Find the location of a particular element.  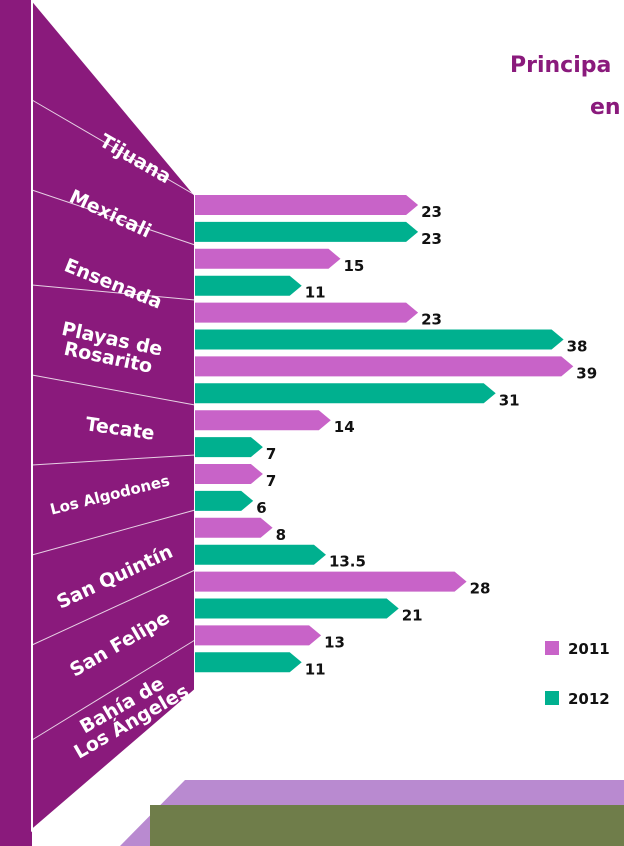

data-label: 21 is located at coordinates (412, 616).